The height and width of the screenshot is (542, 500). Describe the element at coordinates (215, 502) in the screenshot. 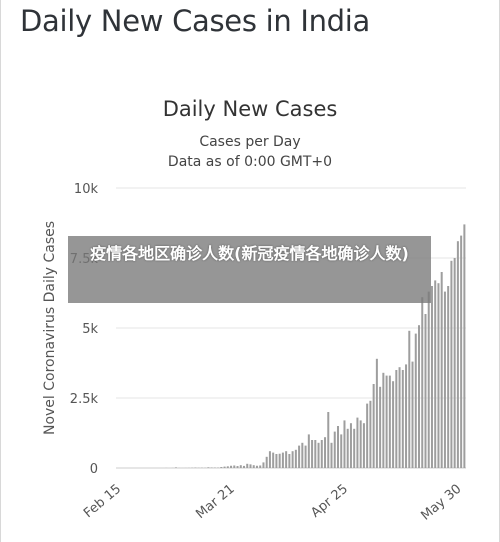

I see `x-tick-label: Mar 21` at that location.